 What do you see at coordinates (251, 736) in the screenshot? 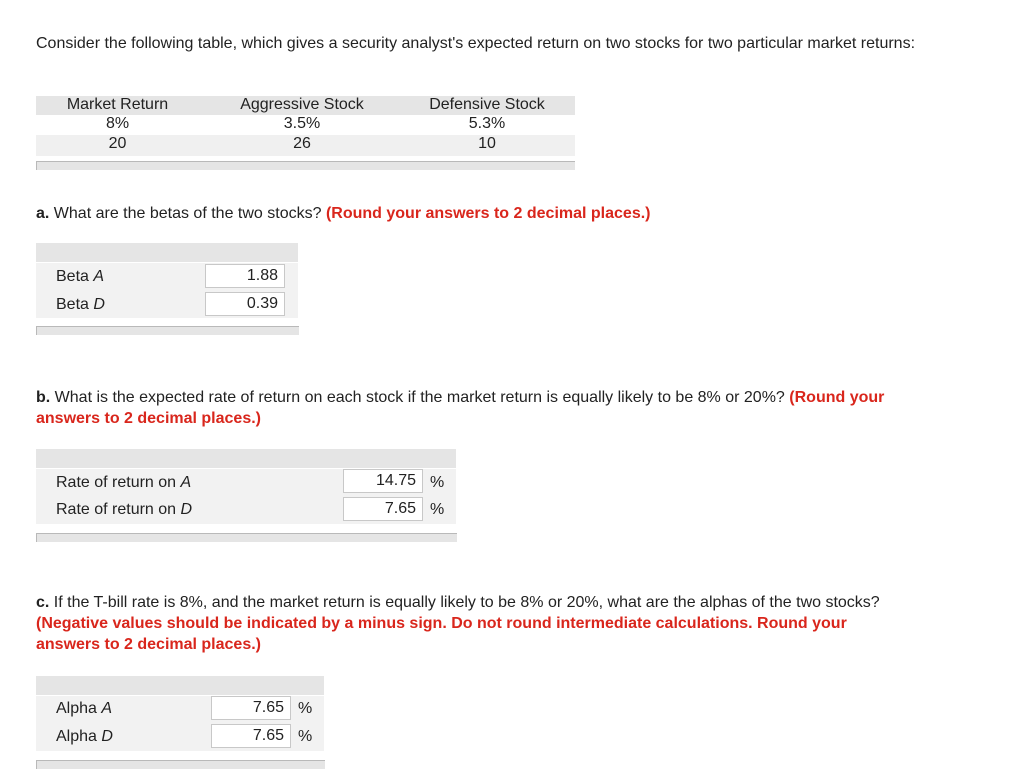
I see `alpha-d-input: 7.65` at bounding box center [251, 736].